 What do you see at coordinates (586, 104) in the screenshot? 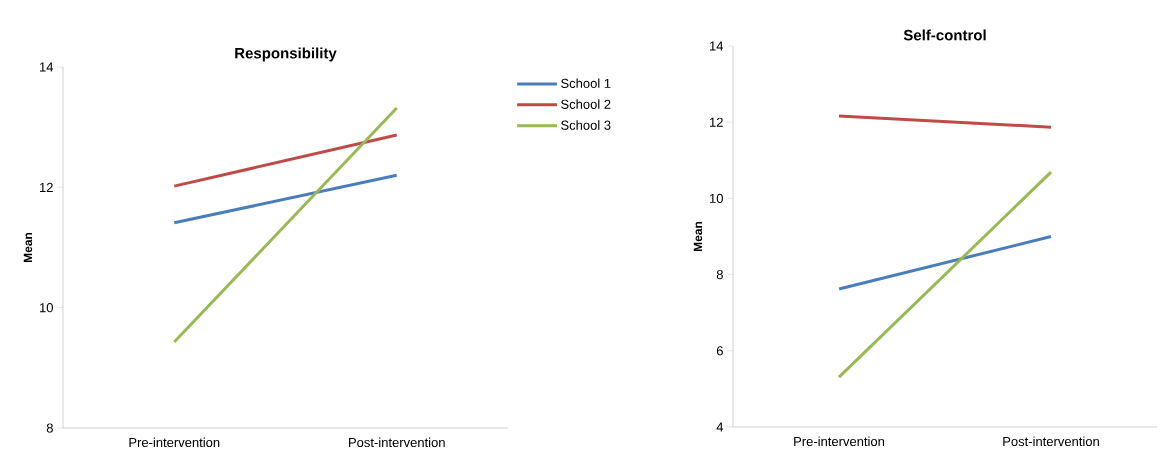
I see `legend-label: School 2` at bounding box center [586, 104].